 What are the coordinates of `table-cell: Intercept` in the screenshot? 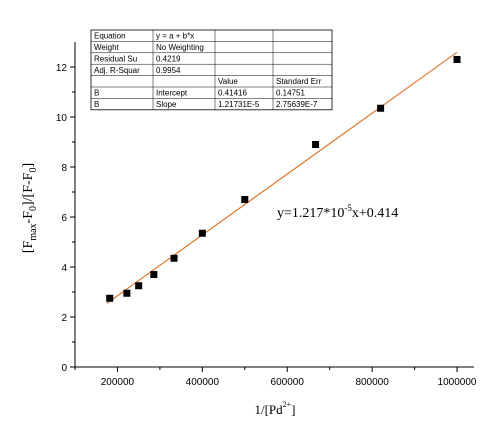 It's located at (172, 93).